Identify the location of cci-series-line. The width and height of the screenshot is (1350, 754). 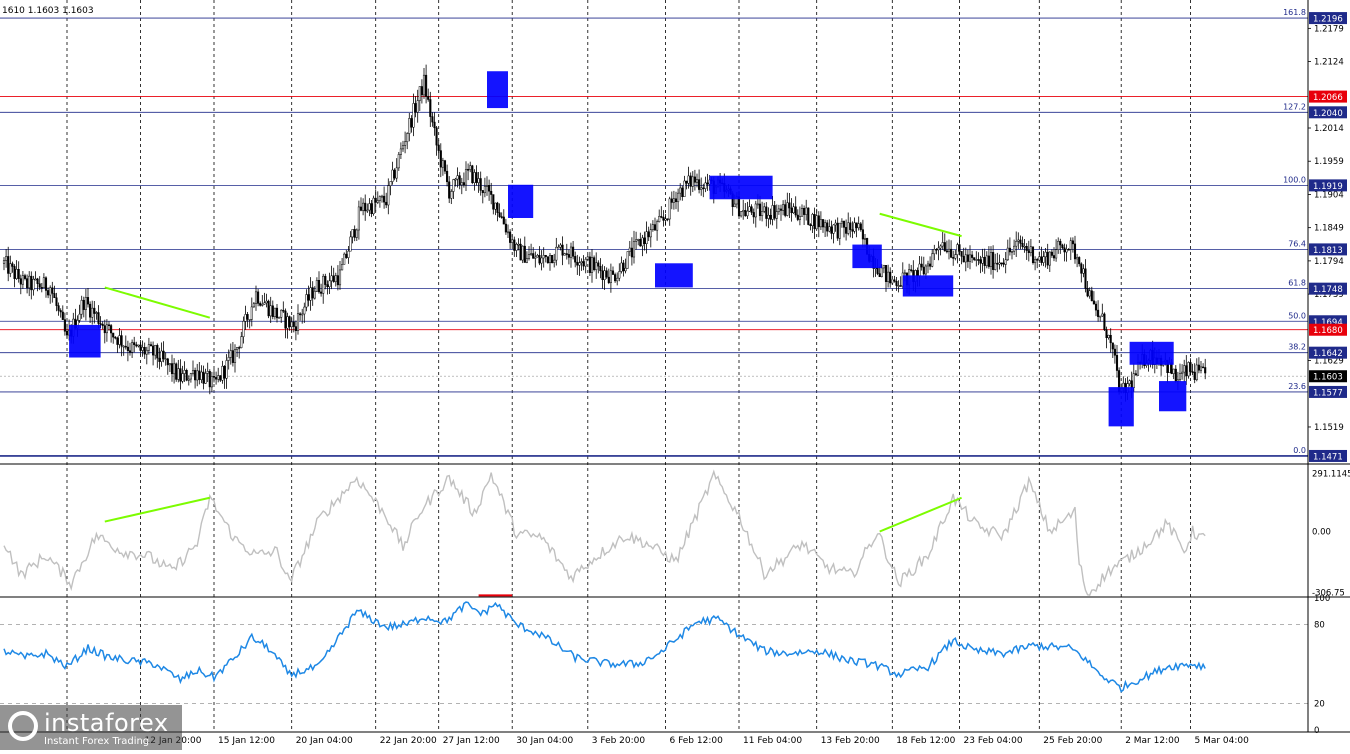
(604, 534).